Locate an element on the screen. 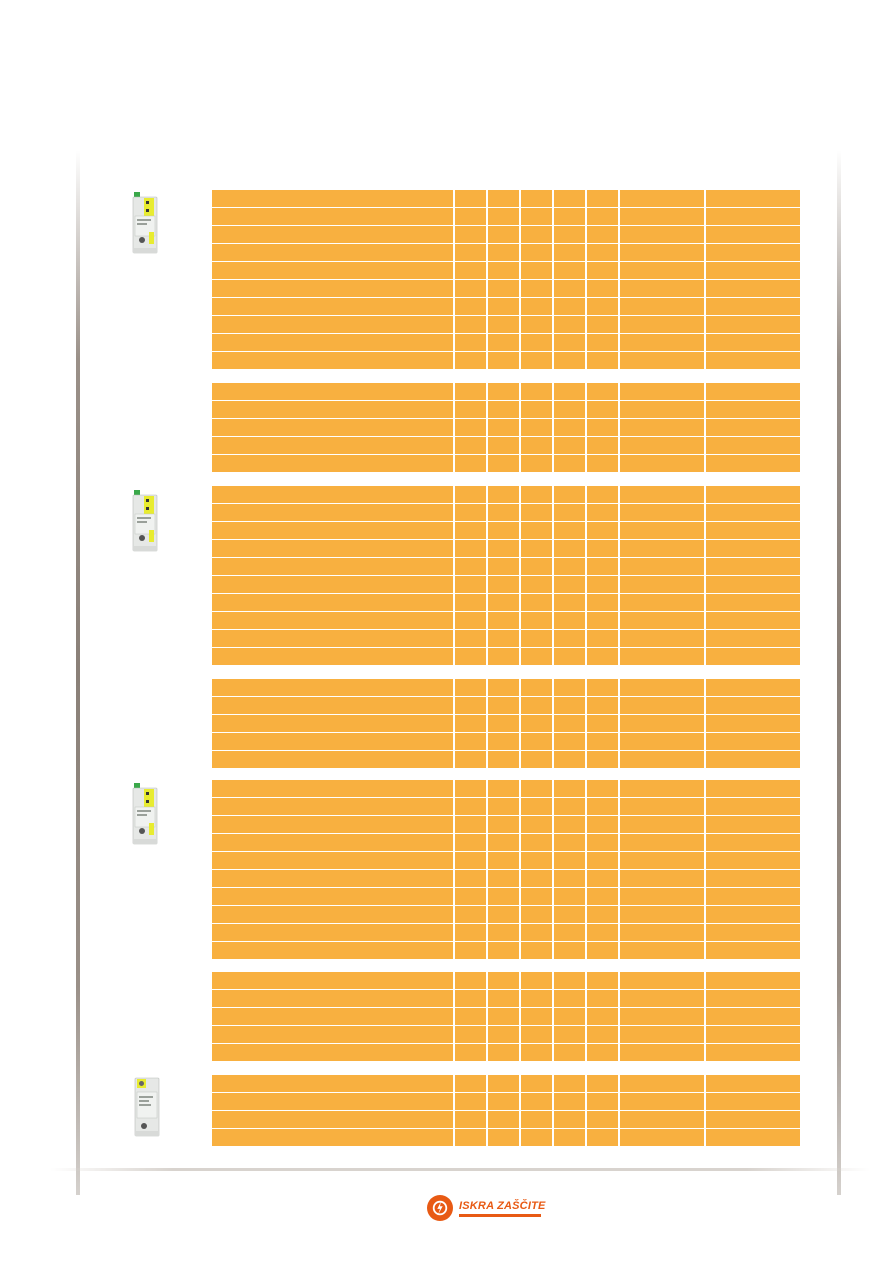 This screenshot has height=1263, width=893. page-frame-bottom is located at coordinates (460, 1169).